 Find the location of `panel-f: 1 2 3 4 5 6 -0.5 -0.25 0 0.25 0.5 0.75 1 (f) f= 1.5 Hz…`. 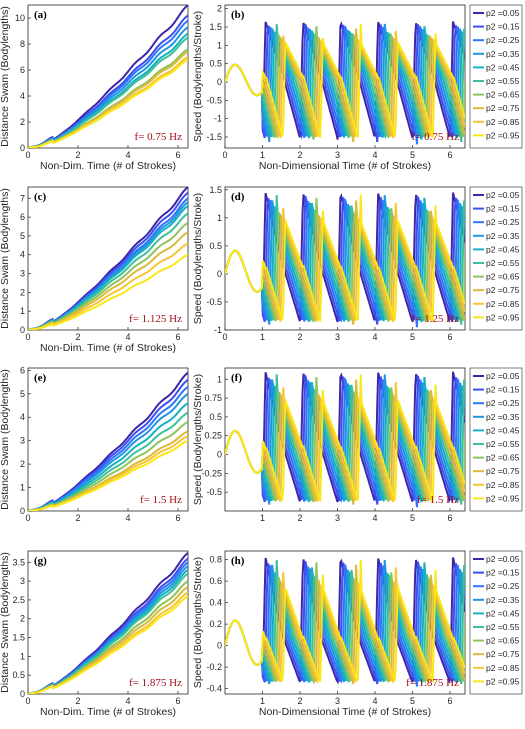

panel-f: 1 2 3 4 5 6 -0.5 -0.25 0 0.25 0.5 0.75 1 (f) f= 1.5 Hz… is located at coordinates (357, 445).